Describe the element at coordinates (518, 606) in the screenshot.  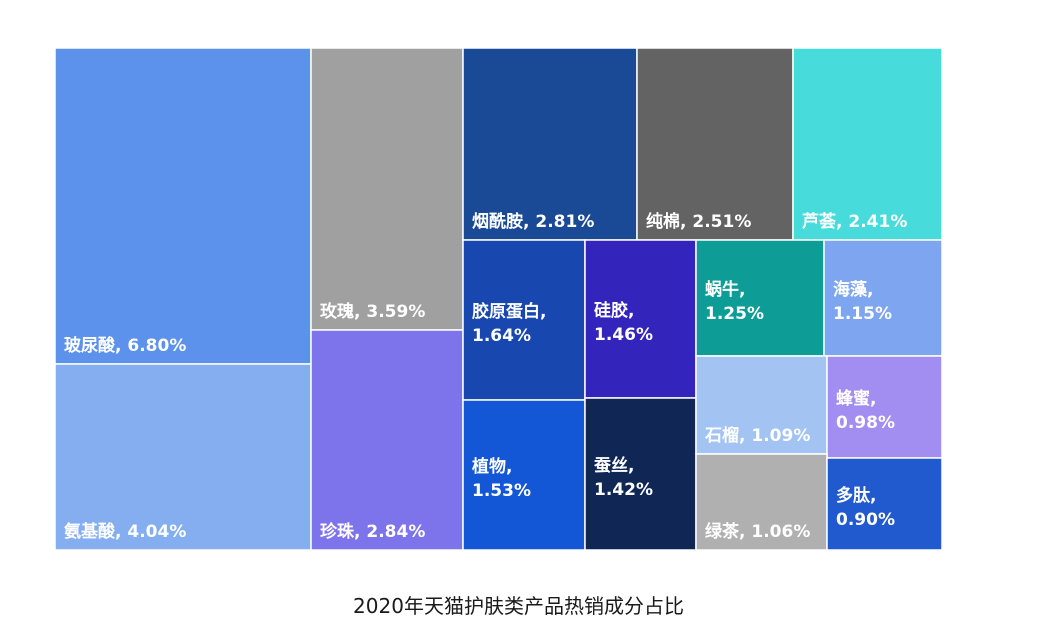
I see `chart-title: 2020年天猫护肤类产品热销成分占比` at that location.